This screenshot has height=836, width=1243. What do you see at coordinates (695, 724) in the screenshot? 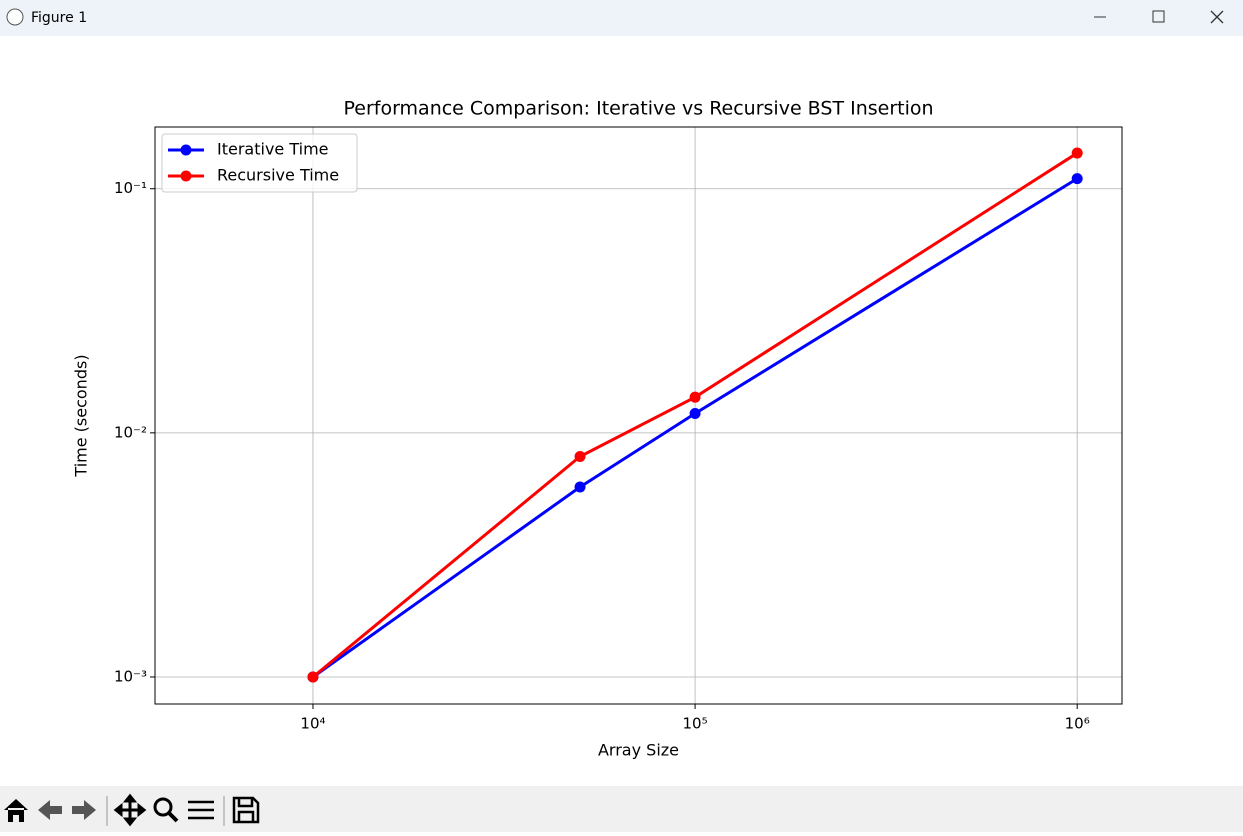
I see `x-tick-label: 10⁵` at bounding box center [695, 724].